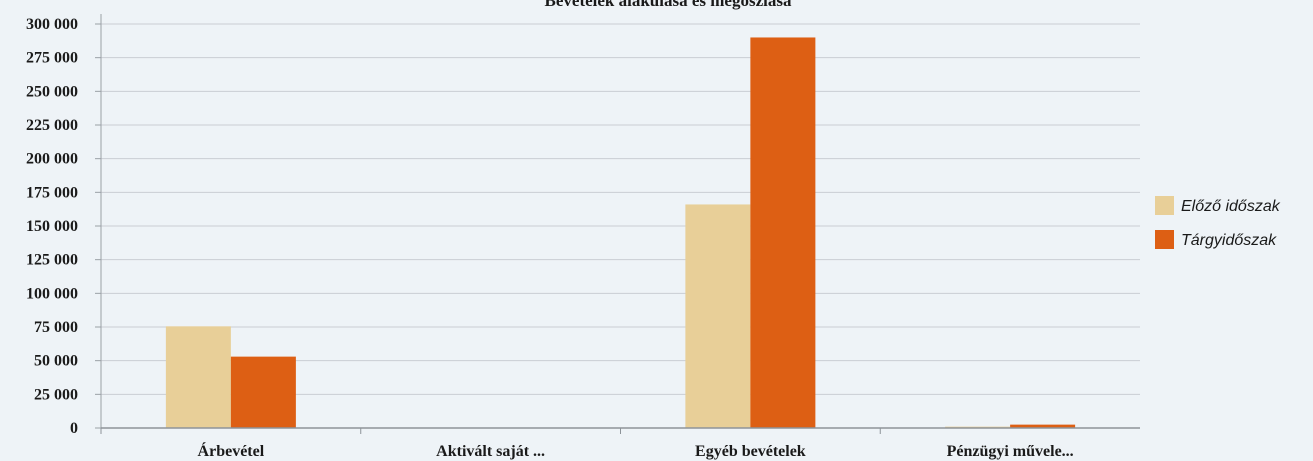 The image size is (1313, 461). Describe the element at coordinates (52, 226) in the screenshot. I see `y-tick-label: 150 000` at that location.